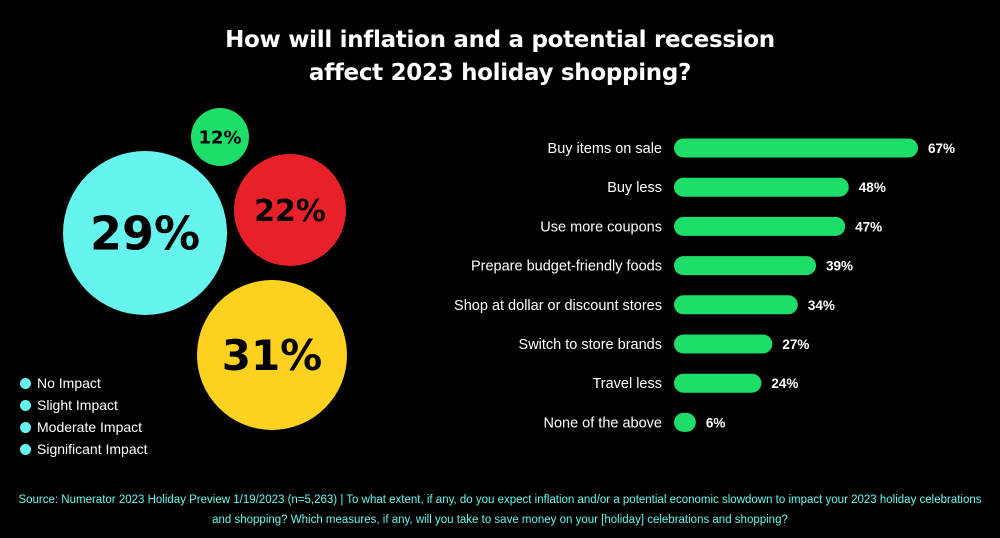 The width and height of the screenshot is (1000, 538). Describe the element at coordinates (77, 405) in the screenshot. I see `legend-label: Slight Impact` at that location.